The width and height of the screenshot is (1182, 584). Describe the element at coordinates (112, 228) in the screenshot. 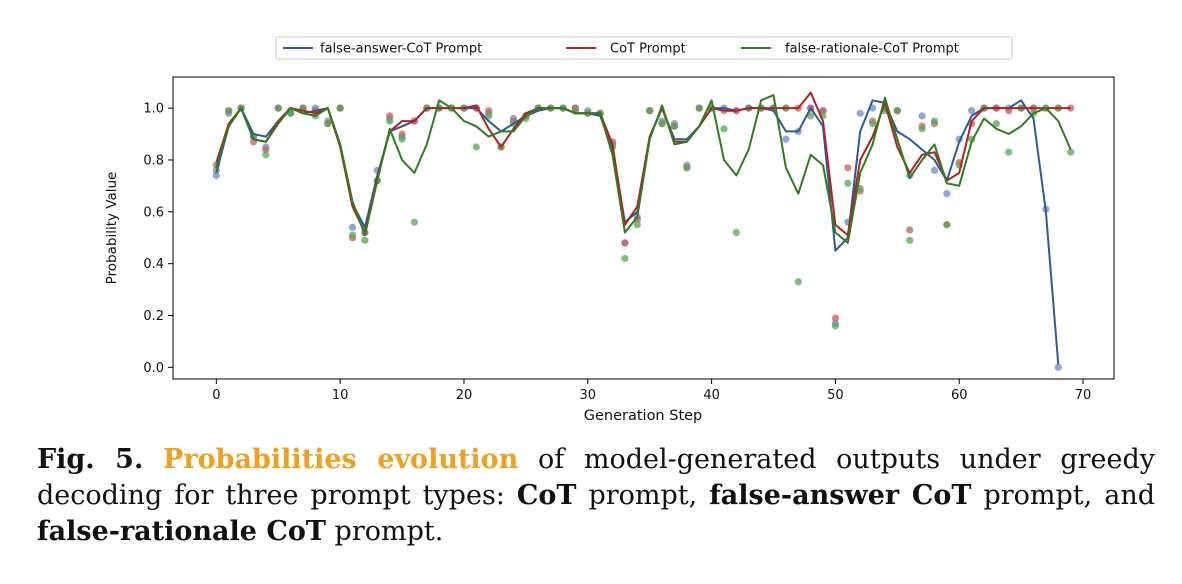

I see `y-axis-label: Probability Value` at that location.